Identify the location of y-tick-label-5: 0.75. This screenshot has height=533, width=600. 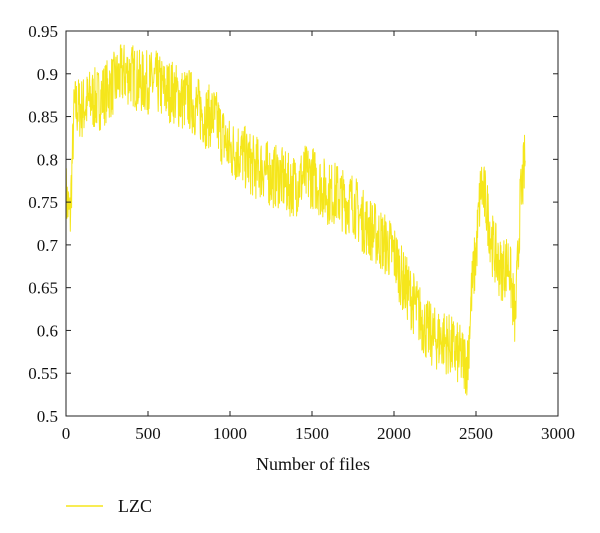
(43, 202).